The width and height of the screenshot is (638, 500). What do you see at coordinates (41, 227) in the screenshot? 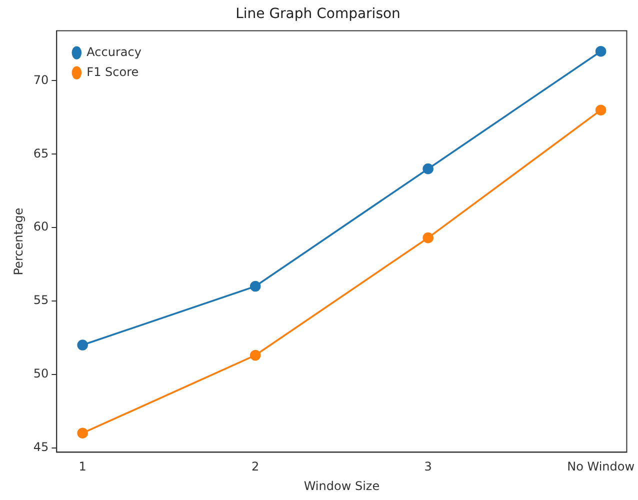
I see `y-tick-label: 60` at bounding box center [41, 227].